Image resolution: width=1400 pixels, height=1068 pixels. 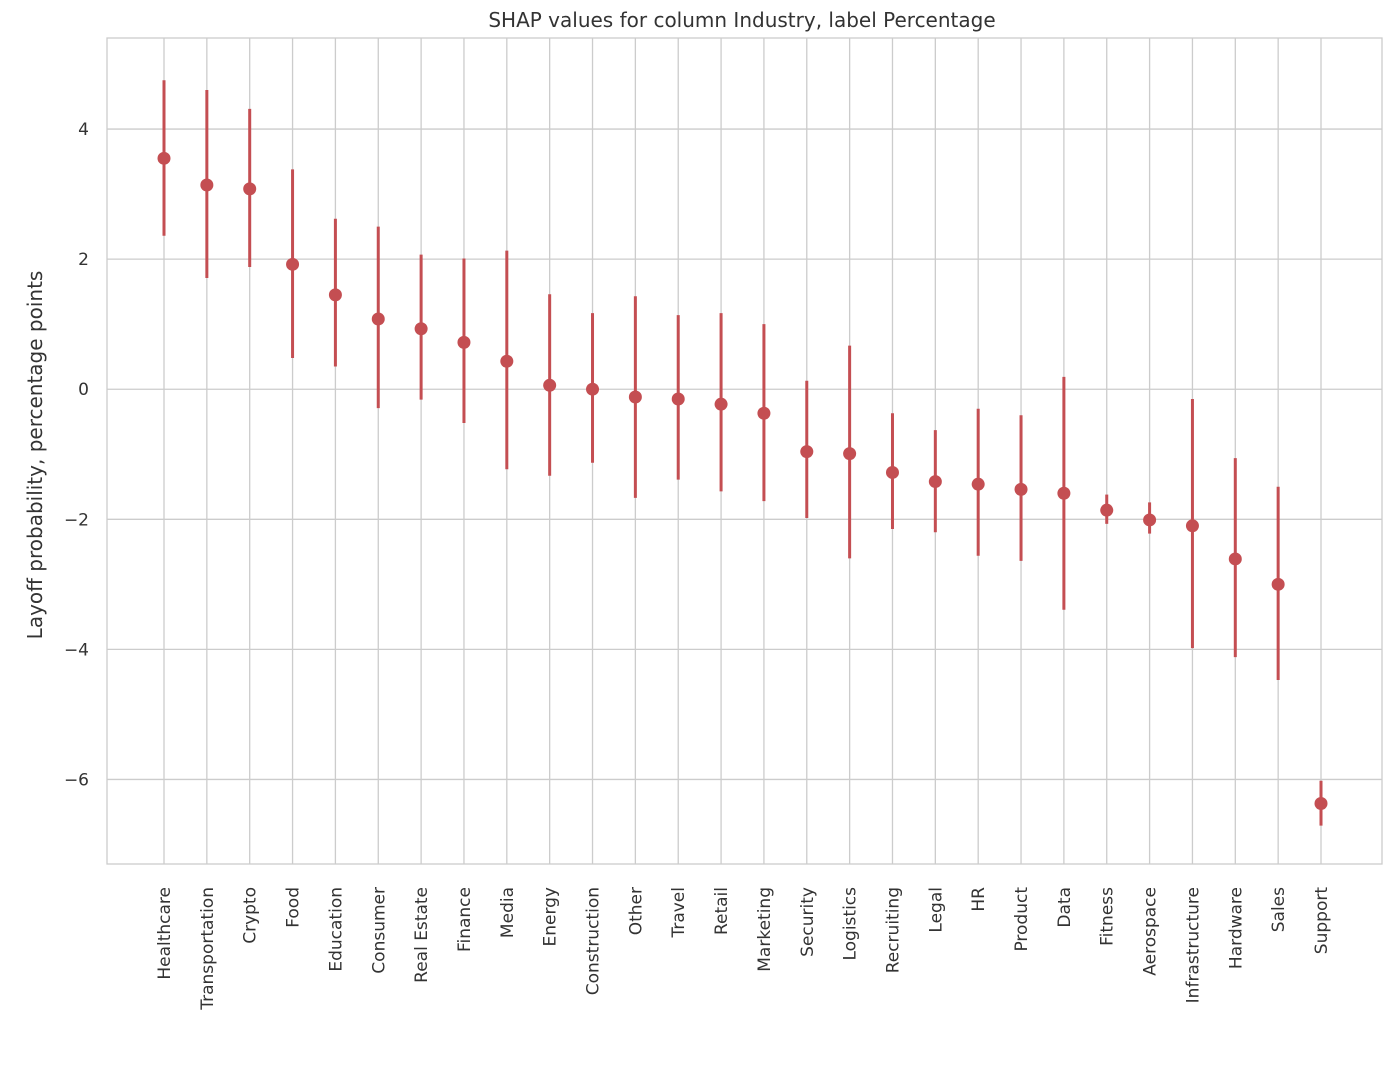 What do you see at coordinates (1151, 931) in the screenshot?
I see `x-tick-label: Aerospace` at bounding box center [1151, 931].